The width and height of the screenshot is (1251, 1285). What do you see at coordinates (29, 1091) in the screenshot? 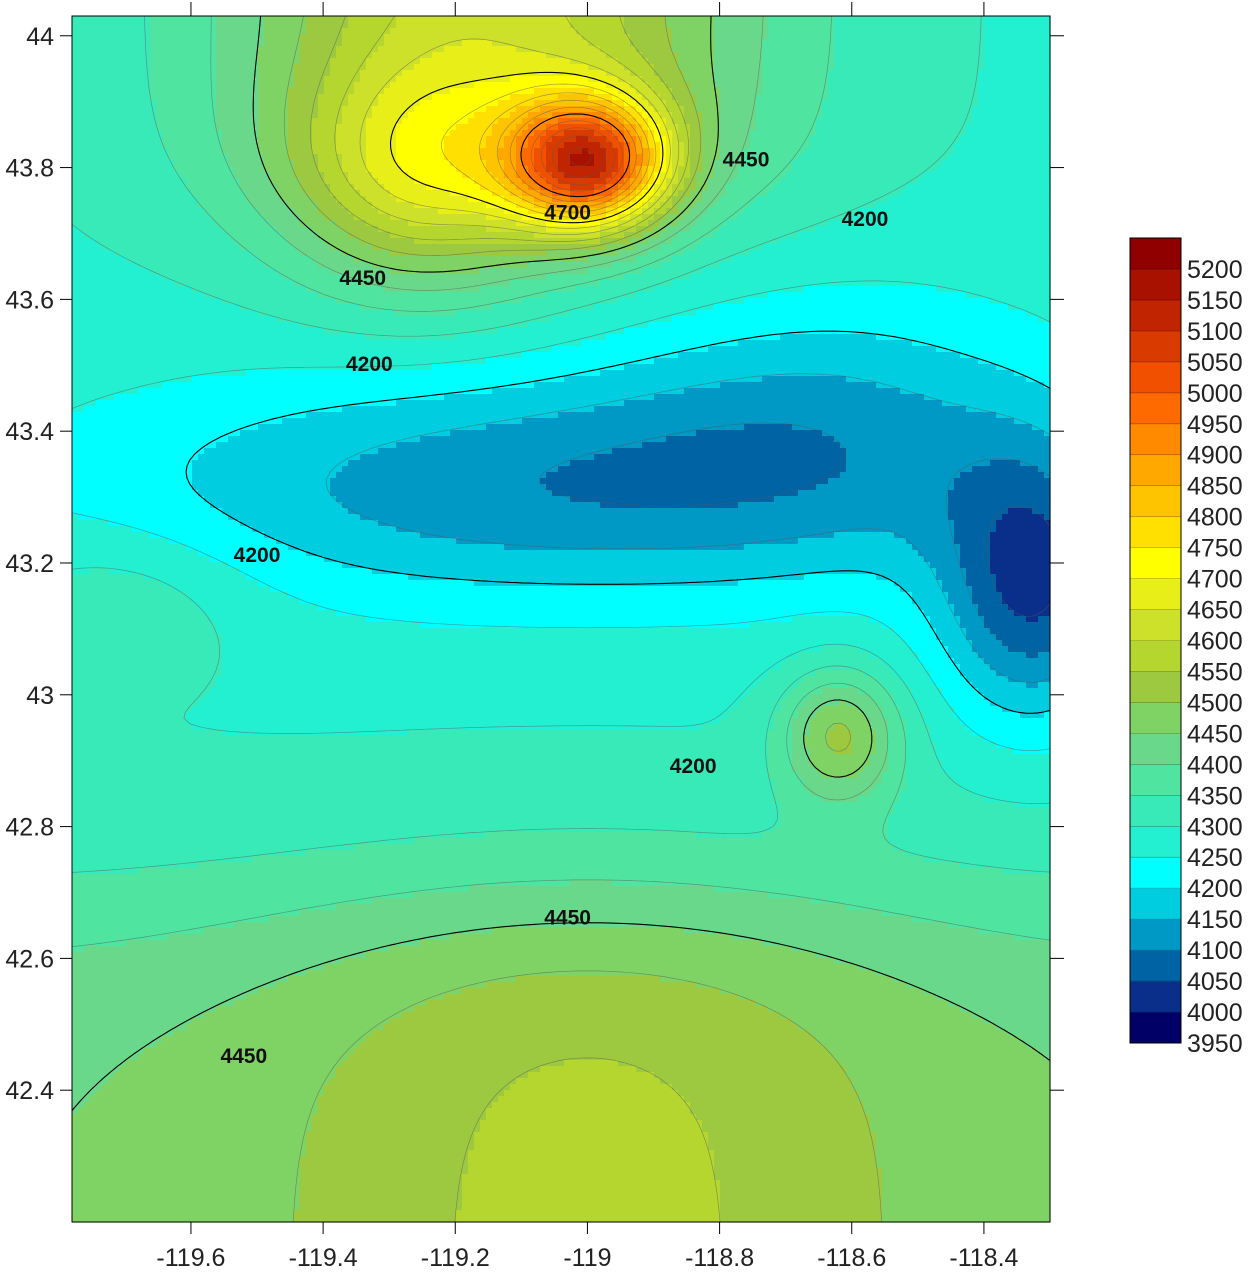
I see `y-tick-label: 42.4` at bounding box center [29, 1091].